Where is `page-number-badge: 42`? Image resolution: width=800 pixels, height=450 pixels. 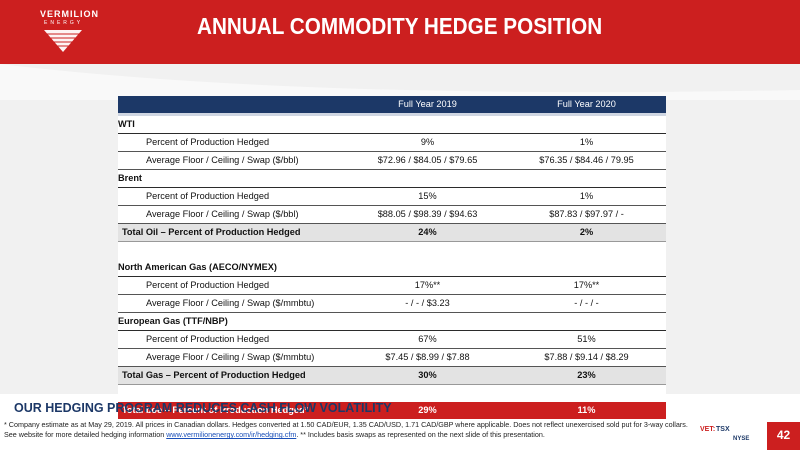
page-number-badge: 42 is located at coordinates (783, 436).